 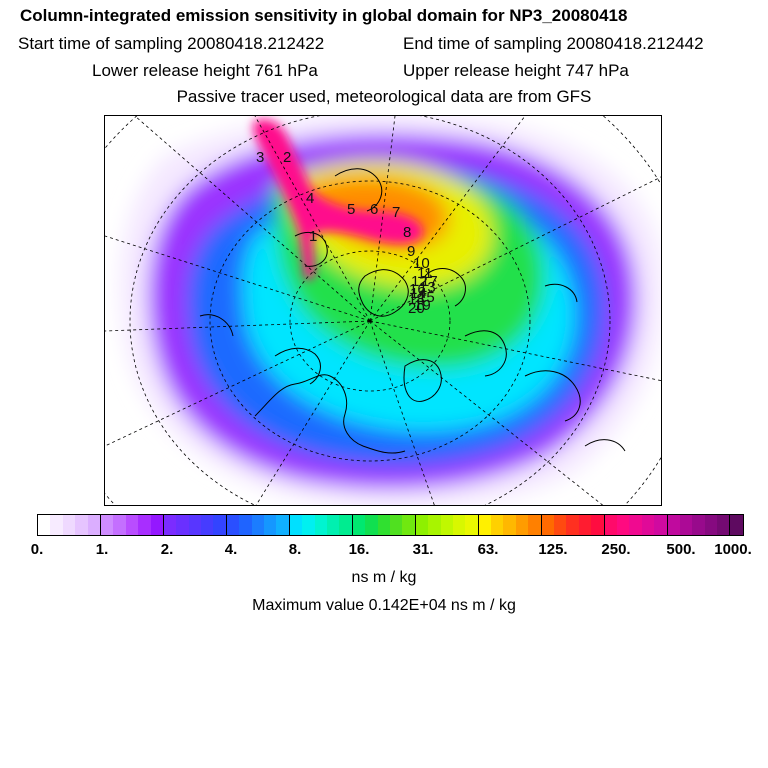 What do you see at coordinates (553, 549) in the screenshot?
I see `colorbar-tick: 125.` at bounding box center [553, 549].